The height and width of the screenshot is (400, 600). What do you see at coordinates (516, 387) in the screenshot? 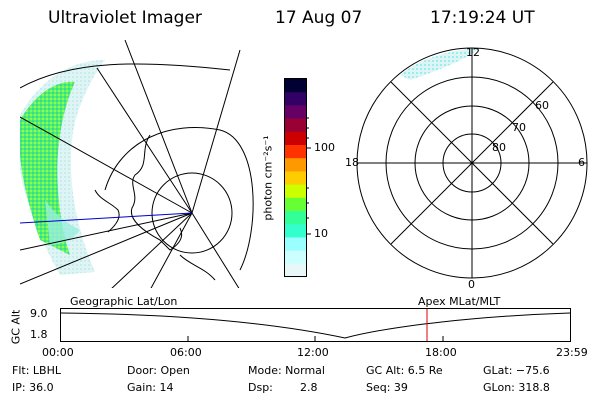
I see `info-glon: GLon: 318.8` at bounding box center [516, 387].